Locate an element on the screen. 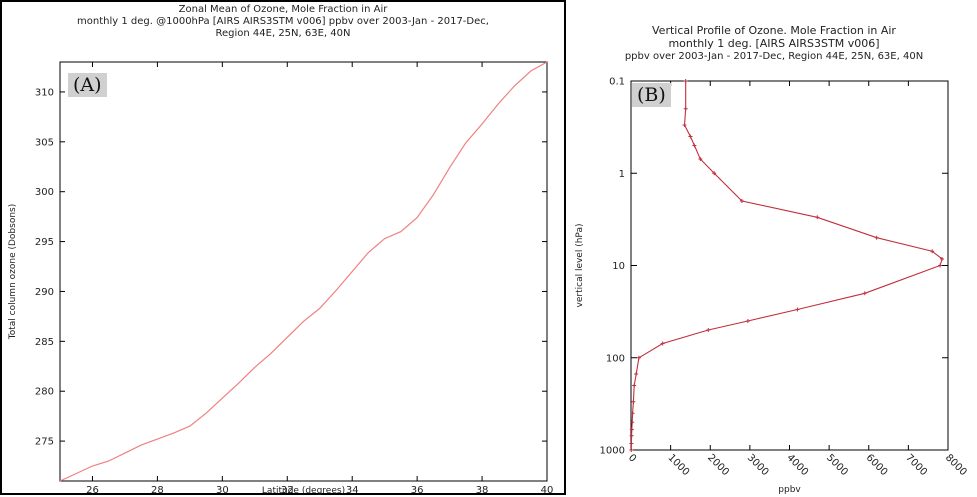 The width and height of the screenshot is (977, 497). y-axis-label: vertical level (hPa) is located at coordinates (580, 266).